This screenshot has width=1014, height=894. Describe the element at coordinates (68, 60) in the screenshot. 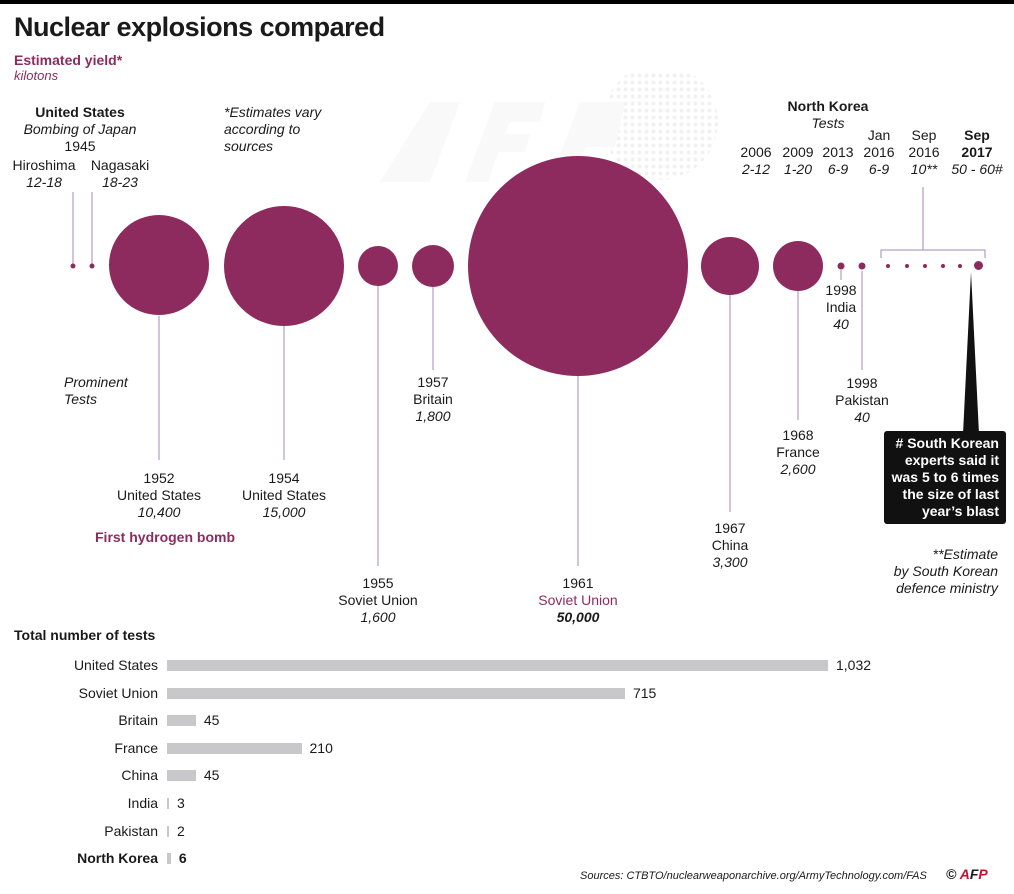

I see `yield-subtitle: Estimated yield*` at that location.